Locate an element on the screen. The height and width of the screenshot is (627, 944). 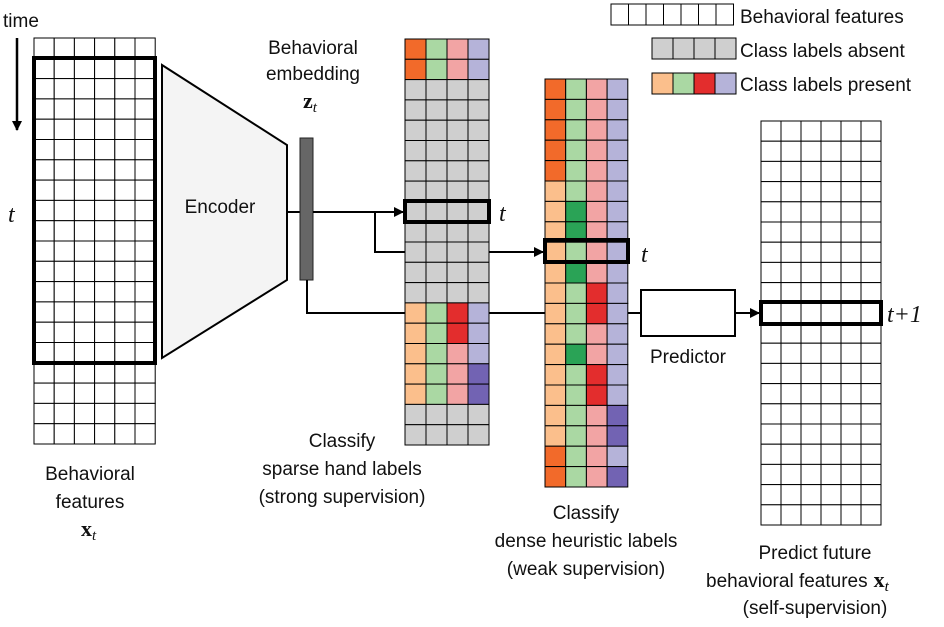
future-caption-line1: Predict future is located at coordinates (815, 553).